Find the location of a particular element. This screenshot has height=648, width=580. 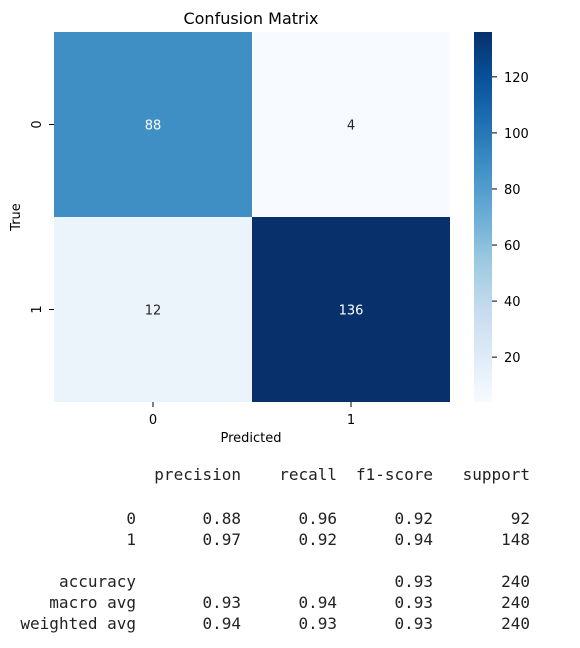

report-header-cell: precision is located at coordinates (197, 474).